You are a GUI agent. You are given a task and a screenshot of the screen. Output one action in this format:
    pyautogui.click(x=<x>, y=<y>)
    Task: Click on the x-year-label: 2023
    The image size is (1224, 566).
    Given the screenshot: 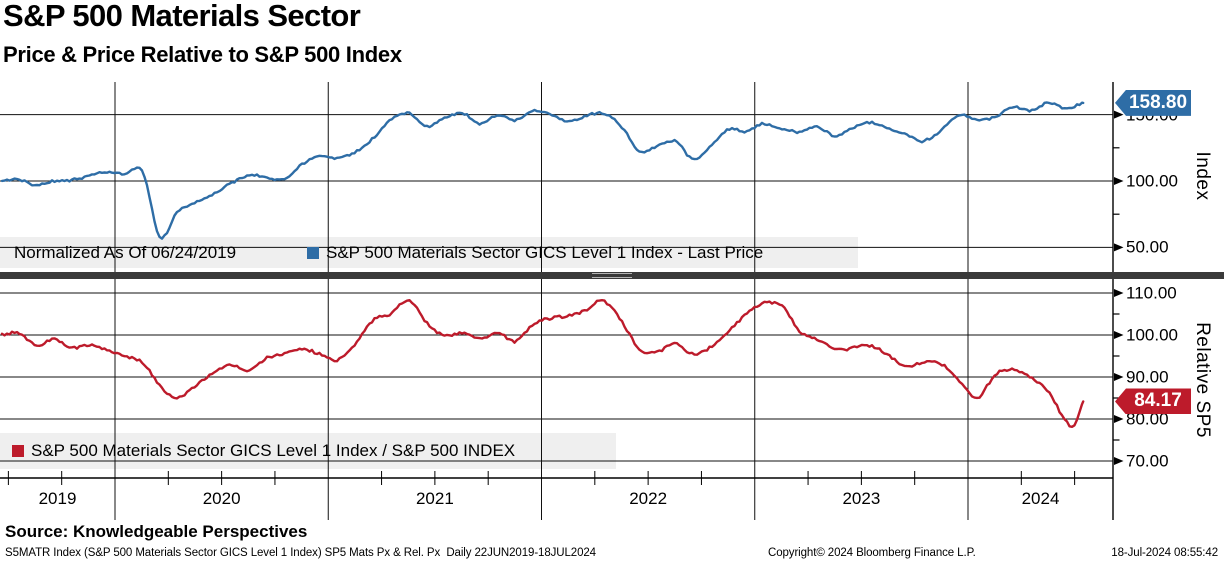 What is the action you would take?
    pyautogui.click(x=861, y=498)
    